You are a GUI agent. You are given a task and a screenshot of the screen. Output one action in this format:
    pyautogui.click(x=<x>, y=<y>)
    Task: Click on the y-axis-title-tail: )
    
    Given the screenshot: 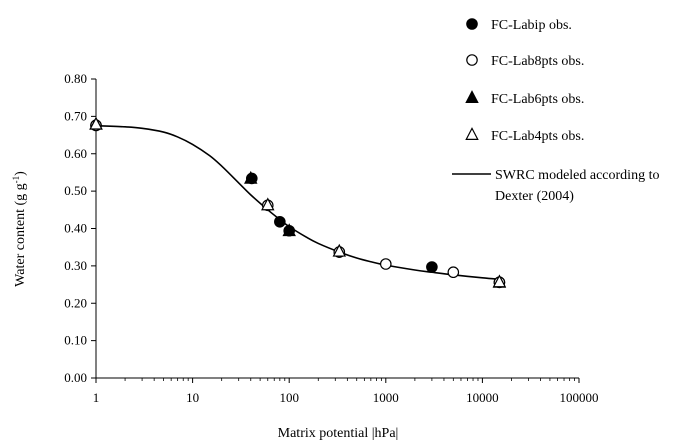 What is the action you would take?
    pyautogui.click(x=20, y=173)
    